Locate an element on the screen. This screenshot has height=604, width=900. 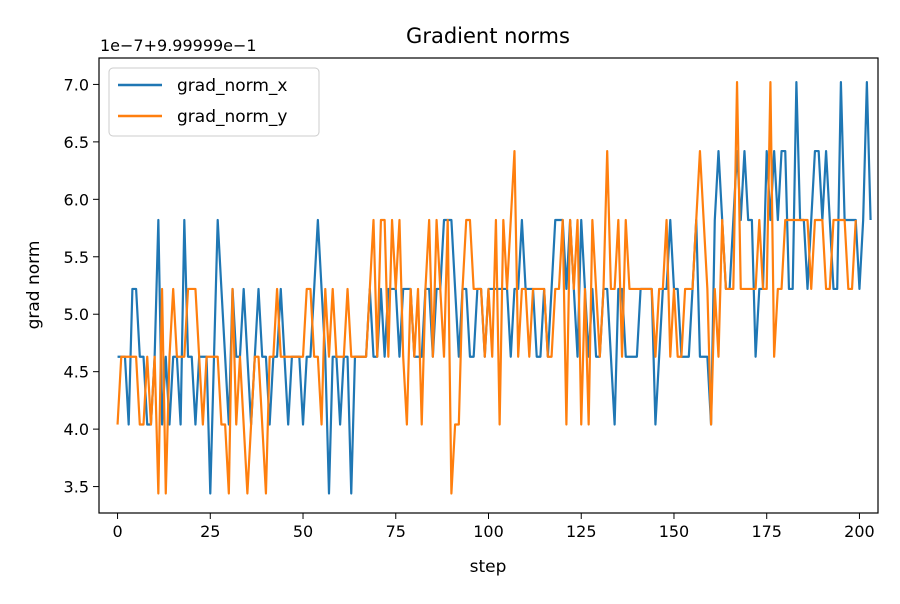
y-tick-label: 3.5 is located at coordinates (76, 487).